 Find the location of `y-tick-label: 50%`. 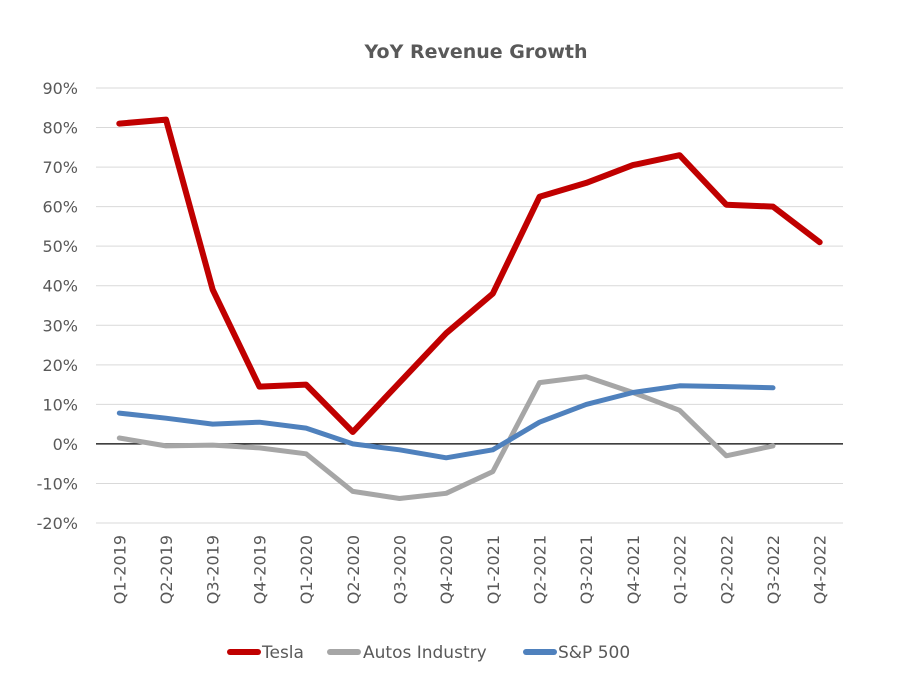

y-tick-label: 50% is located at coordinates (60, 246).